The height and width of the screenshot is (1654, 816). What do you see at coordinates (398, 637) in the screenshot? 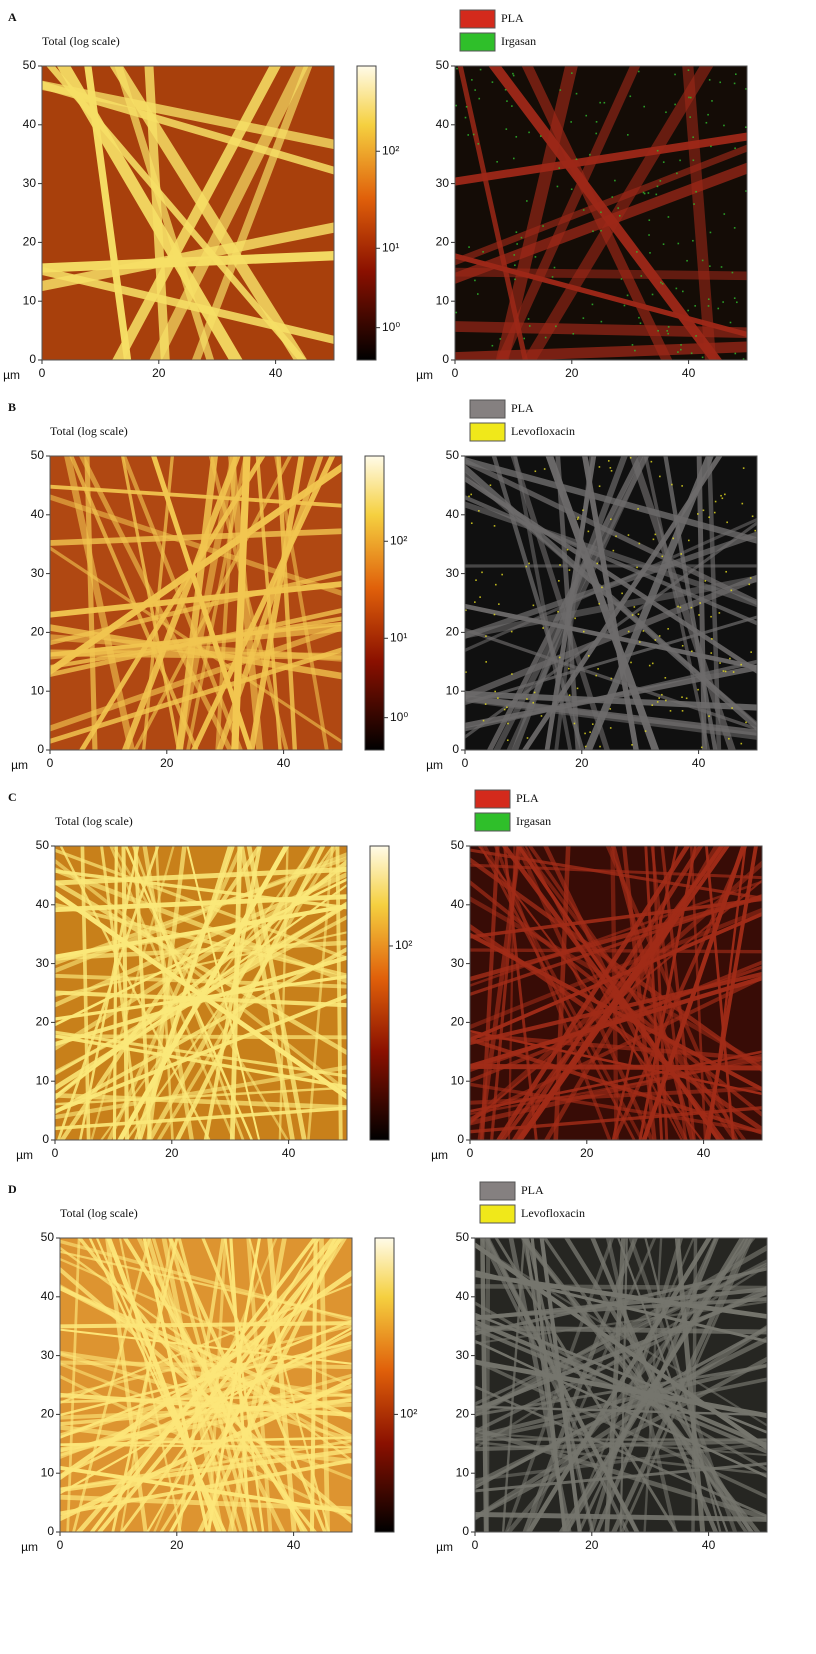
I see `colorbar-tick-label: 10¹` at bounding box center [398, 637].